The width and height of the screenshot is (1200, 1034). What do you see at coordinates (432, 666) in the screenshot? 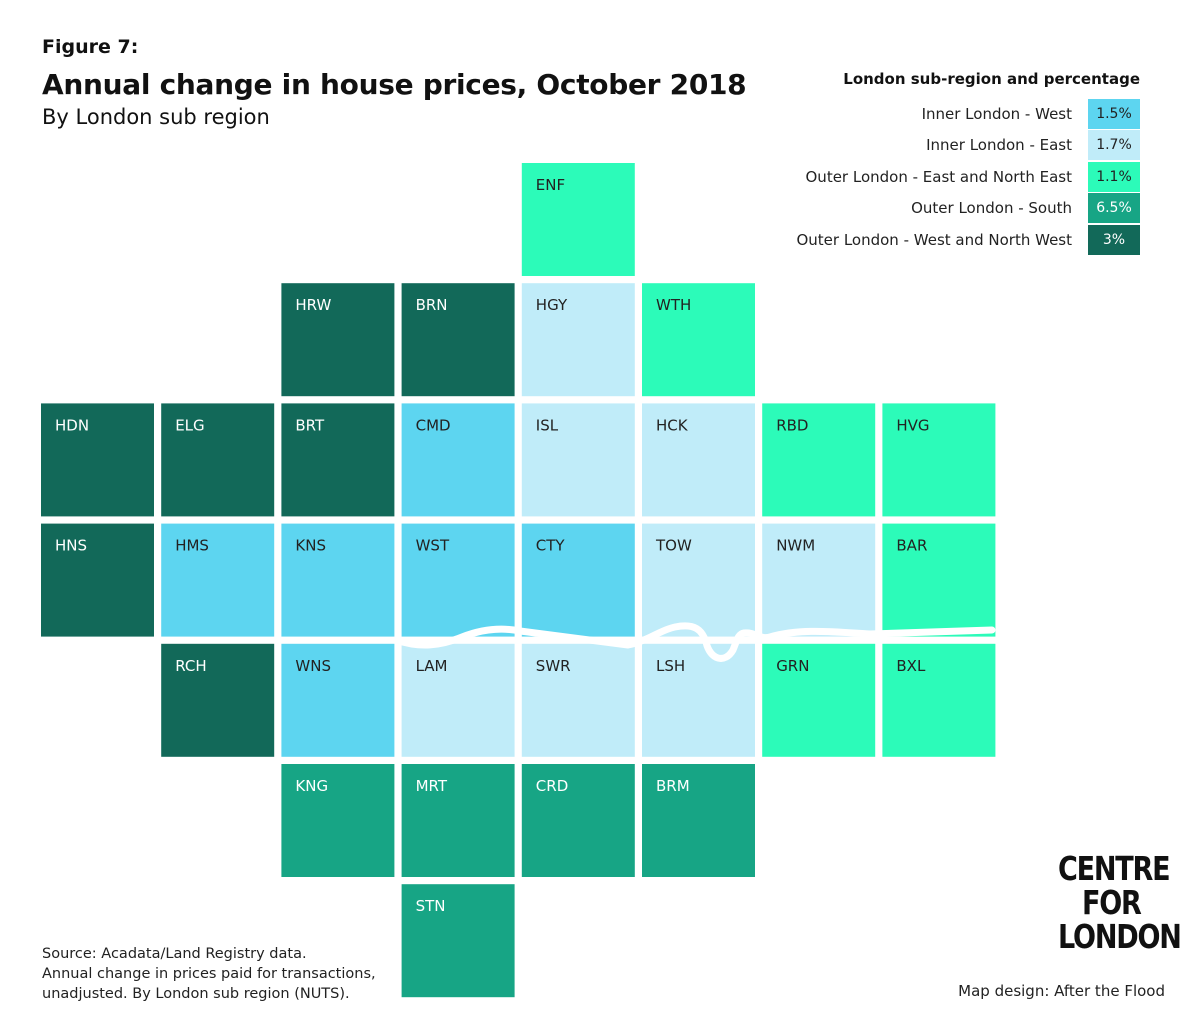
I see `borough-code-label: LAM` at bounding box center [432, 666].